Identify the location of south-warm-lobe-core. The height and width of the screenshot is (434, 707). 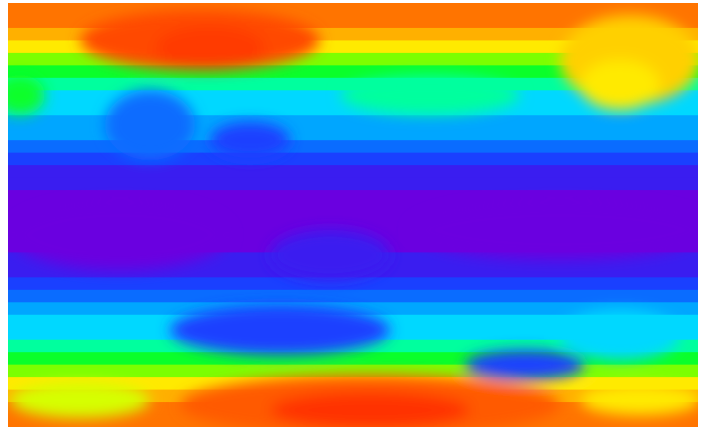
(370, 409).